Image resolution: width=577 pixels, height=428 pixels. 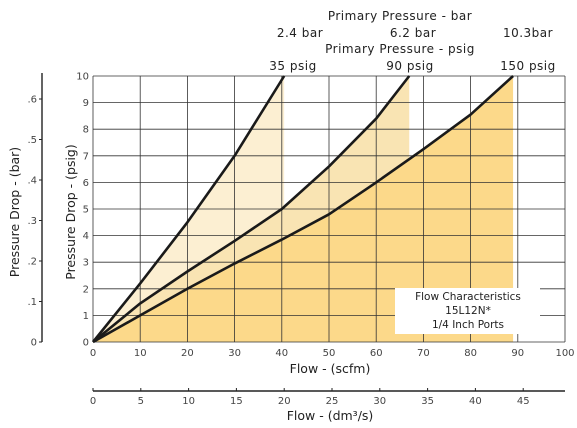 What do you see at coordinates (187, 353) in the screenshot?
I see `x-tick-label: 20` at bounding box center [187, 353].